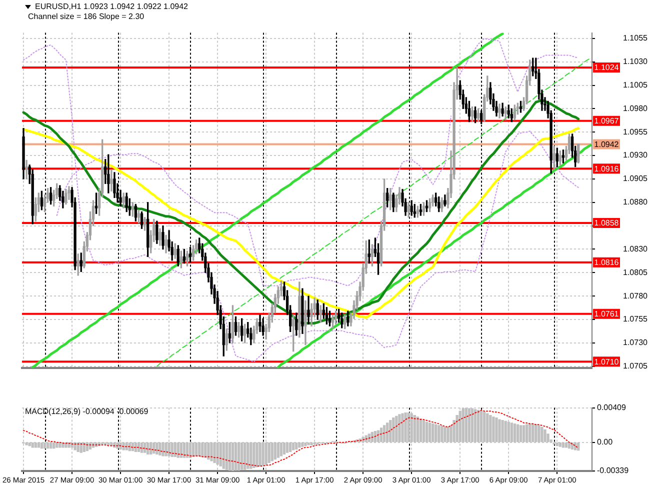 Image resolution: width=650 pixels, height=488 pixels. Describe the element at coordinates (635, 131) in the screenshot. I see `y-tick-label: 1.0955` at that location.